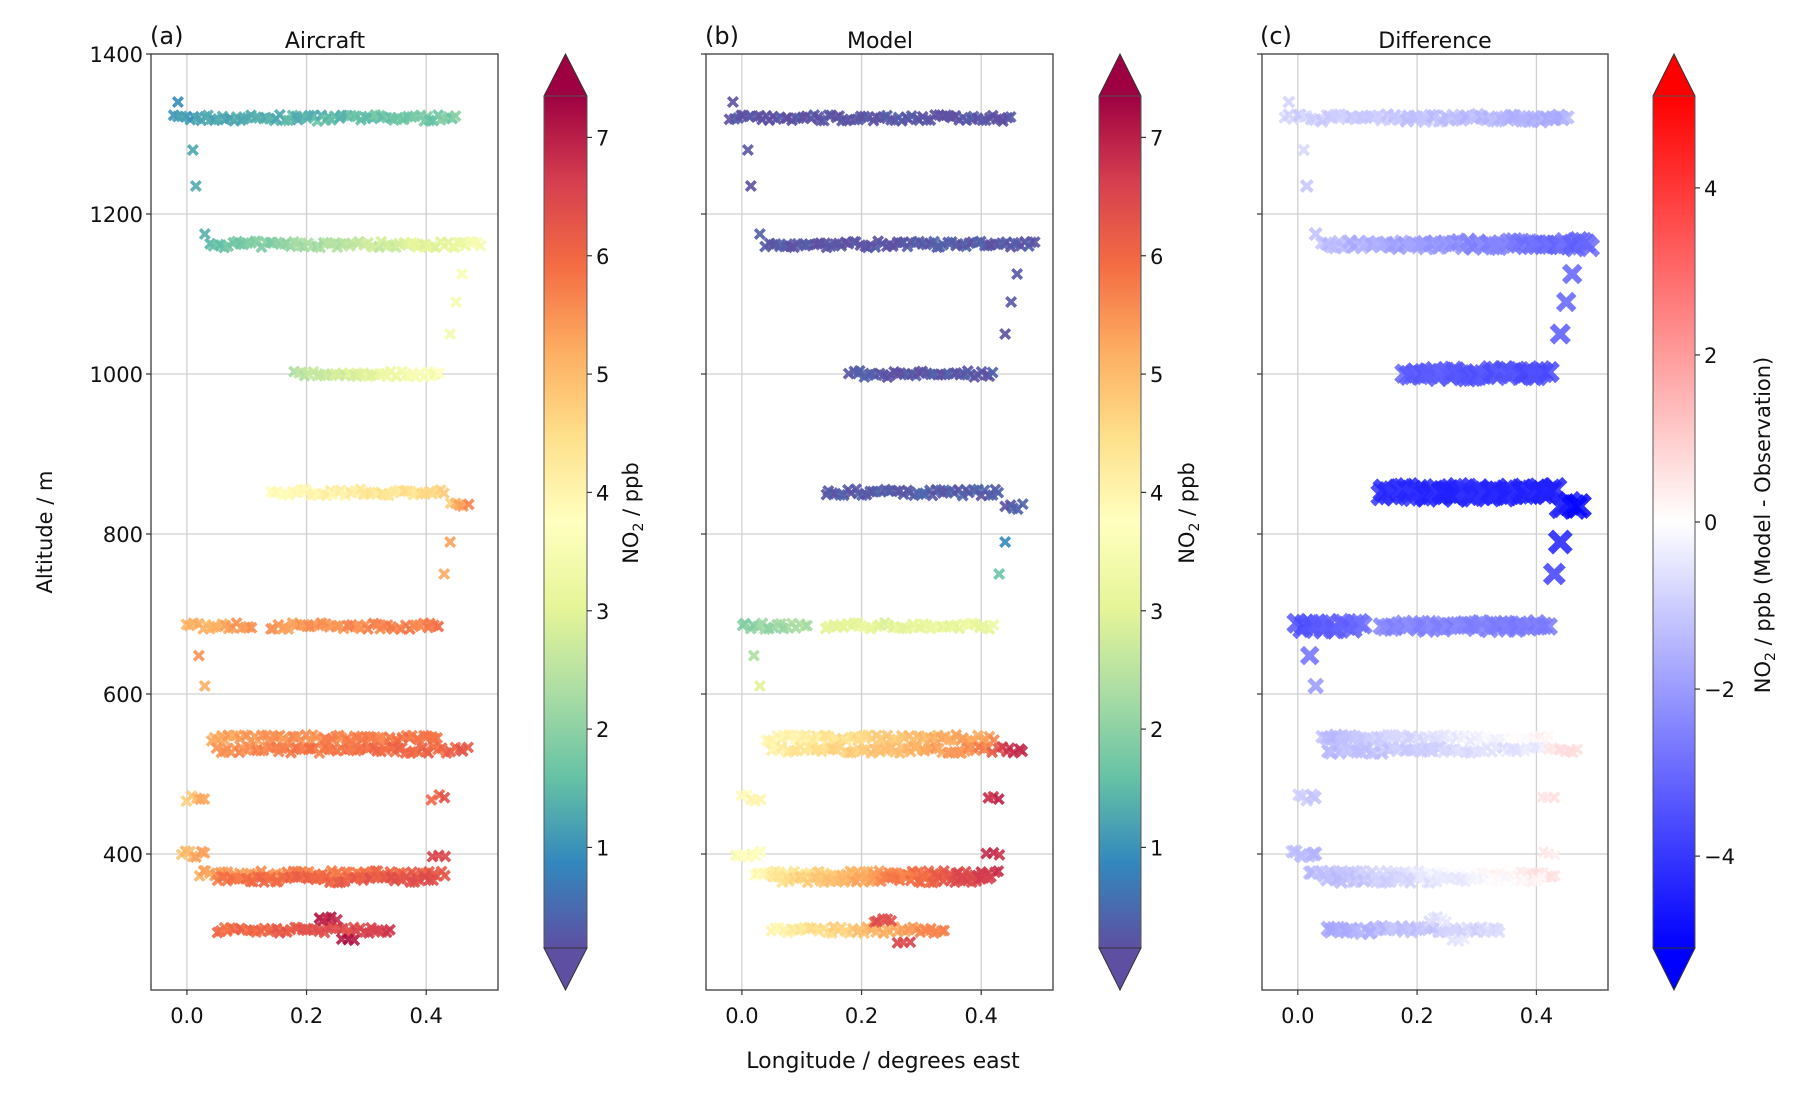 This screenshot has height=1095, width=1804. Describe the element at coordinates (123, 695) in the screenshot. I see `y-tick-label: 600` at that location.